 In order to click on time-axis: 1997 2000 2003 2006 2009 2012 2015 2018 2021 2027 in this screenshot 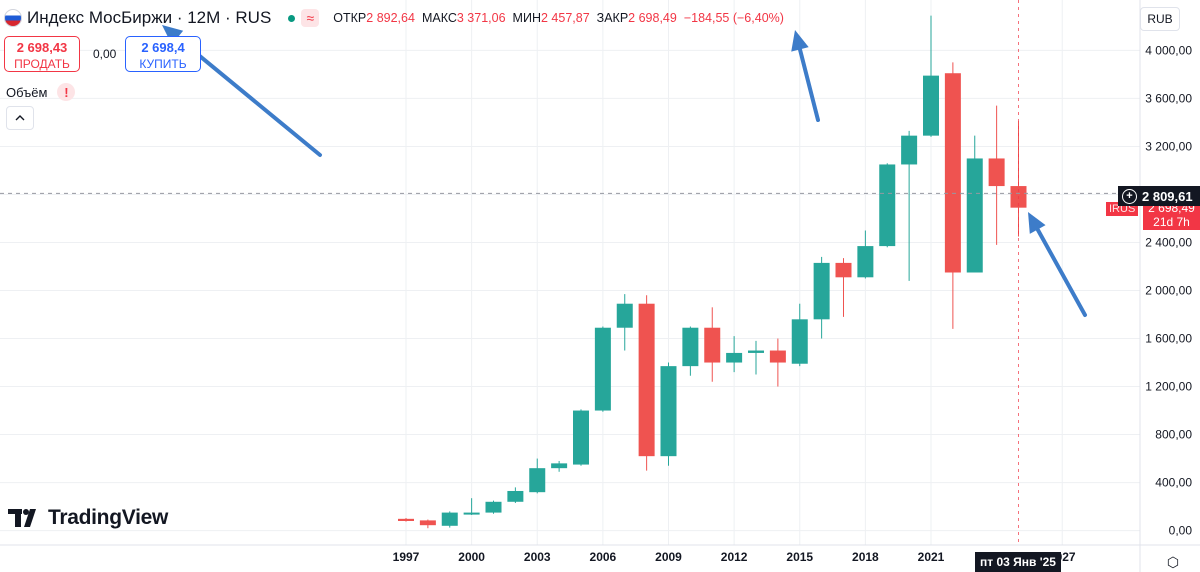, I will do `click(734, 557)`.